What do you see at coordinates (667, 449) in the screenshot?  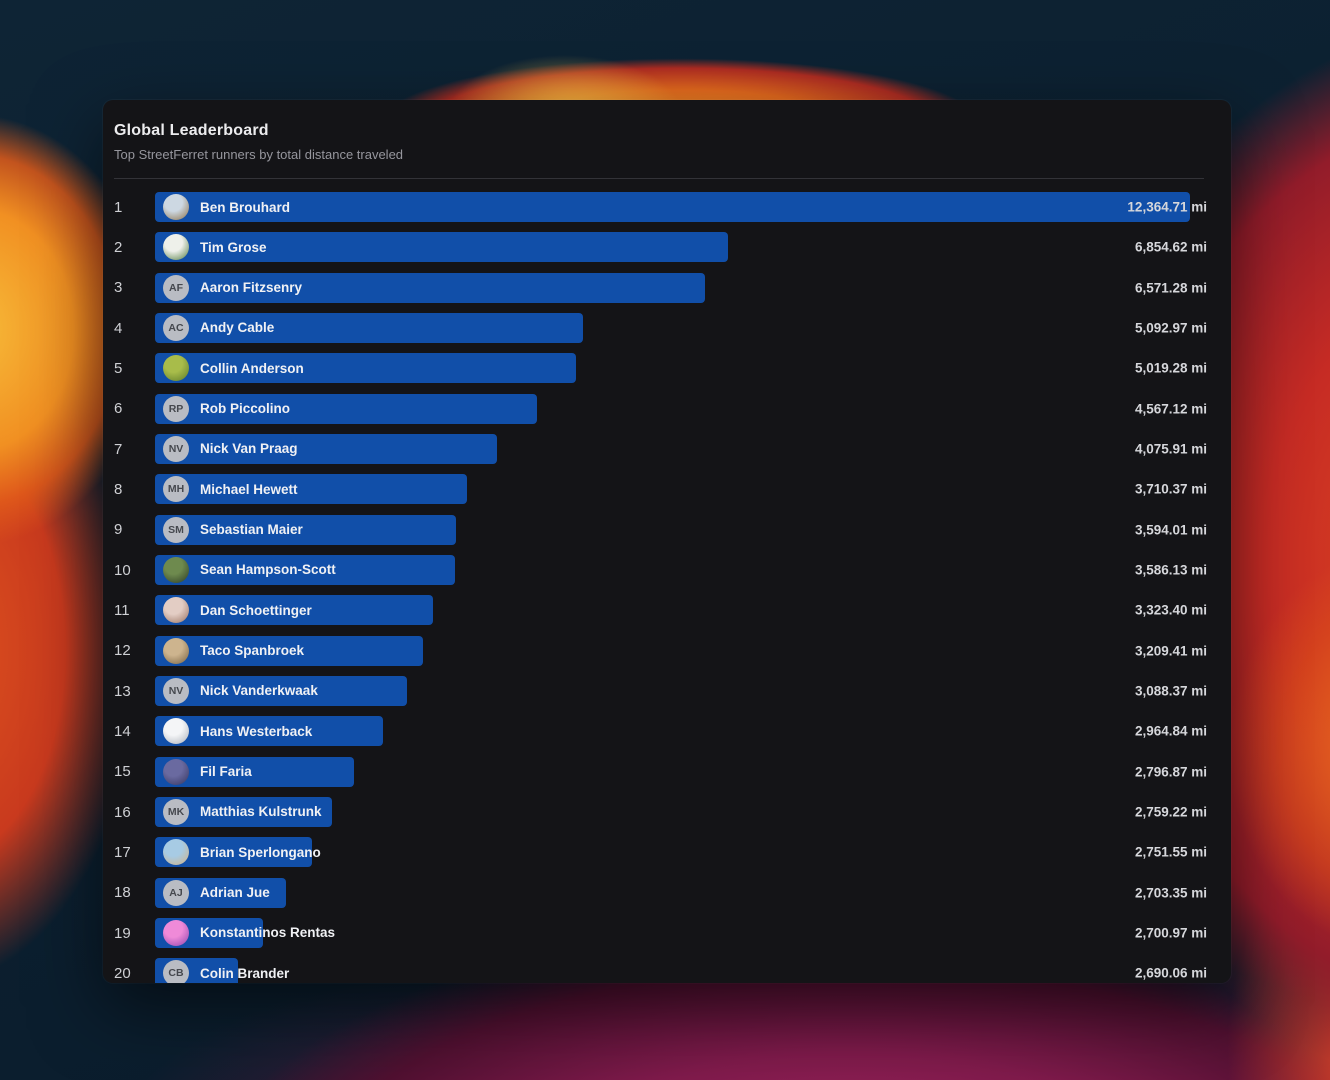 I see `leaderboard-row: 7 NV Nick Van Praag 4,075.91 mi` at bounding box center [667, 449].